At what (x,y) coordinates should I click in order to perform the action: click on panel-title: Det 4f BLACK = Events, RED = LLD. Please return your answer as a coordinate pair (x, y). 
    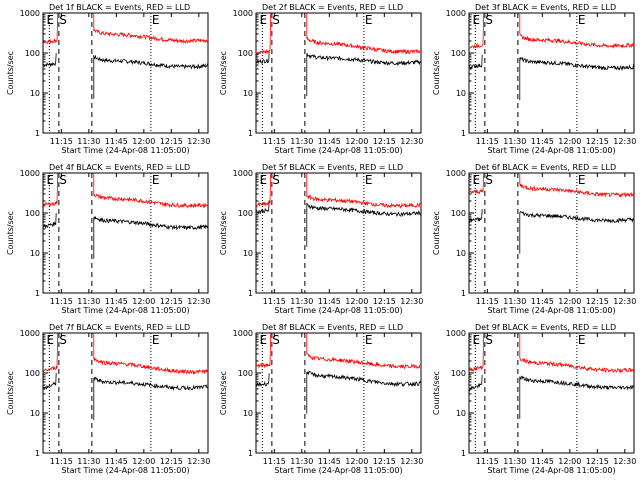
    Looking at the image, I should click on (119, 167).